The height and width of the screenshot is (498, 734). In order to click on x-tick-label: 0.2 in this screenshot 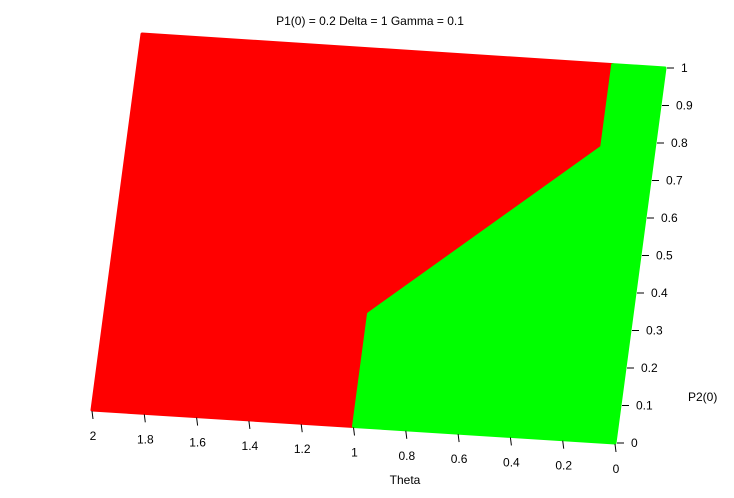, I will do `click(563, 466)`.